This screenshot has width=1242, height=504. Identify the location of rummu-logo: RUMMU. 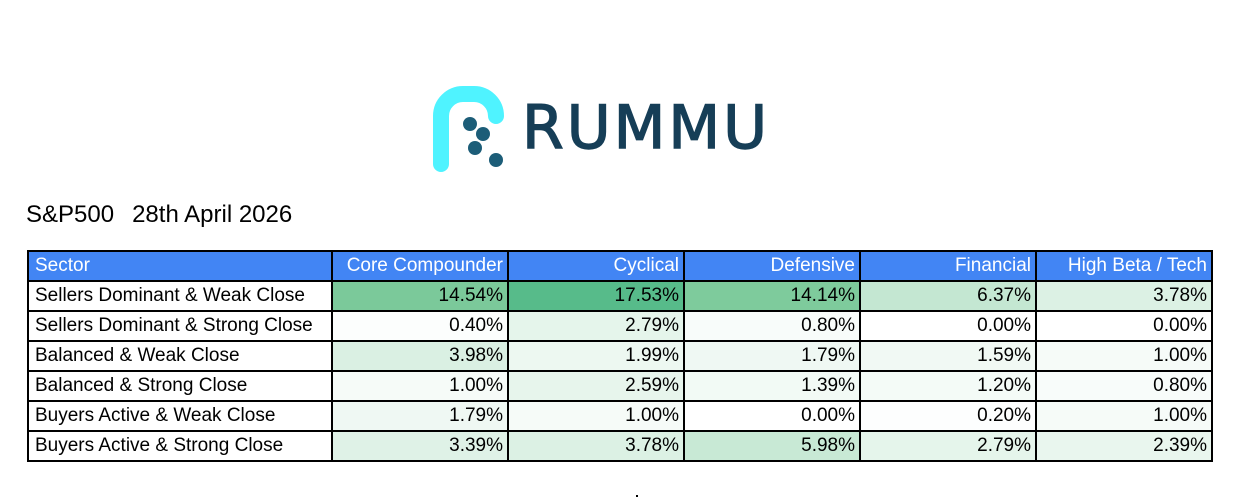
(625, 131).